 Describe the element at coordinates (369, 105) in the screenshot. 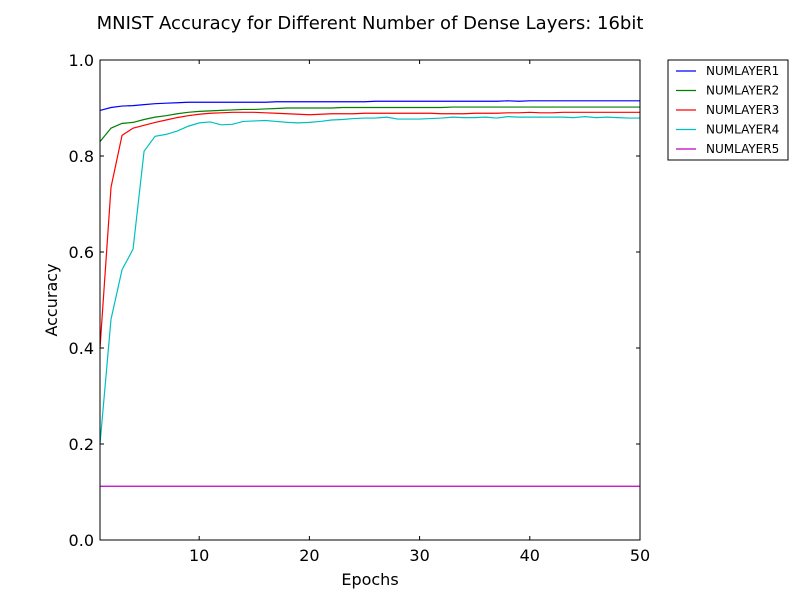

I see `series-line-numlayer1` at that location.